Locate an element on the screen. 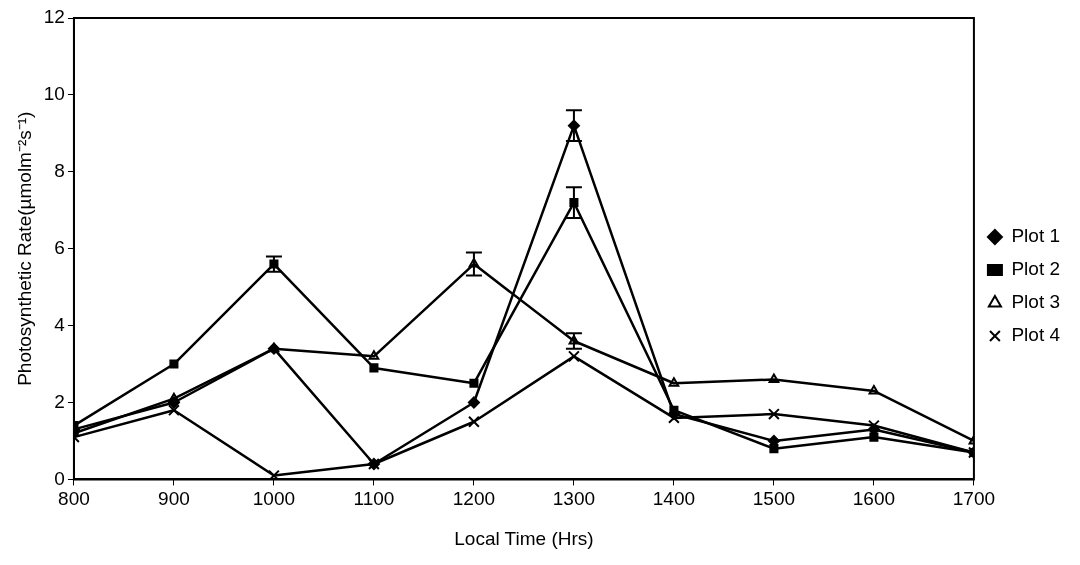 The height and width of the screenshot is (565, 1080). y-axis-title: Photosynthetic Rate(µmolm⁻²s⁻¹) is located at coordinates (24, 248).